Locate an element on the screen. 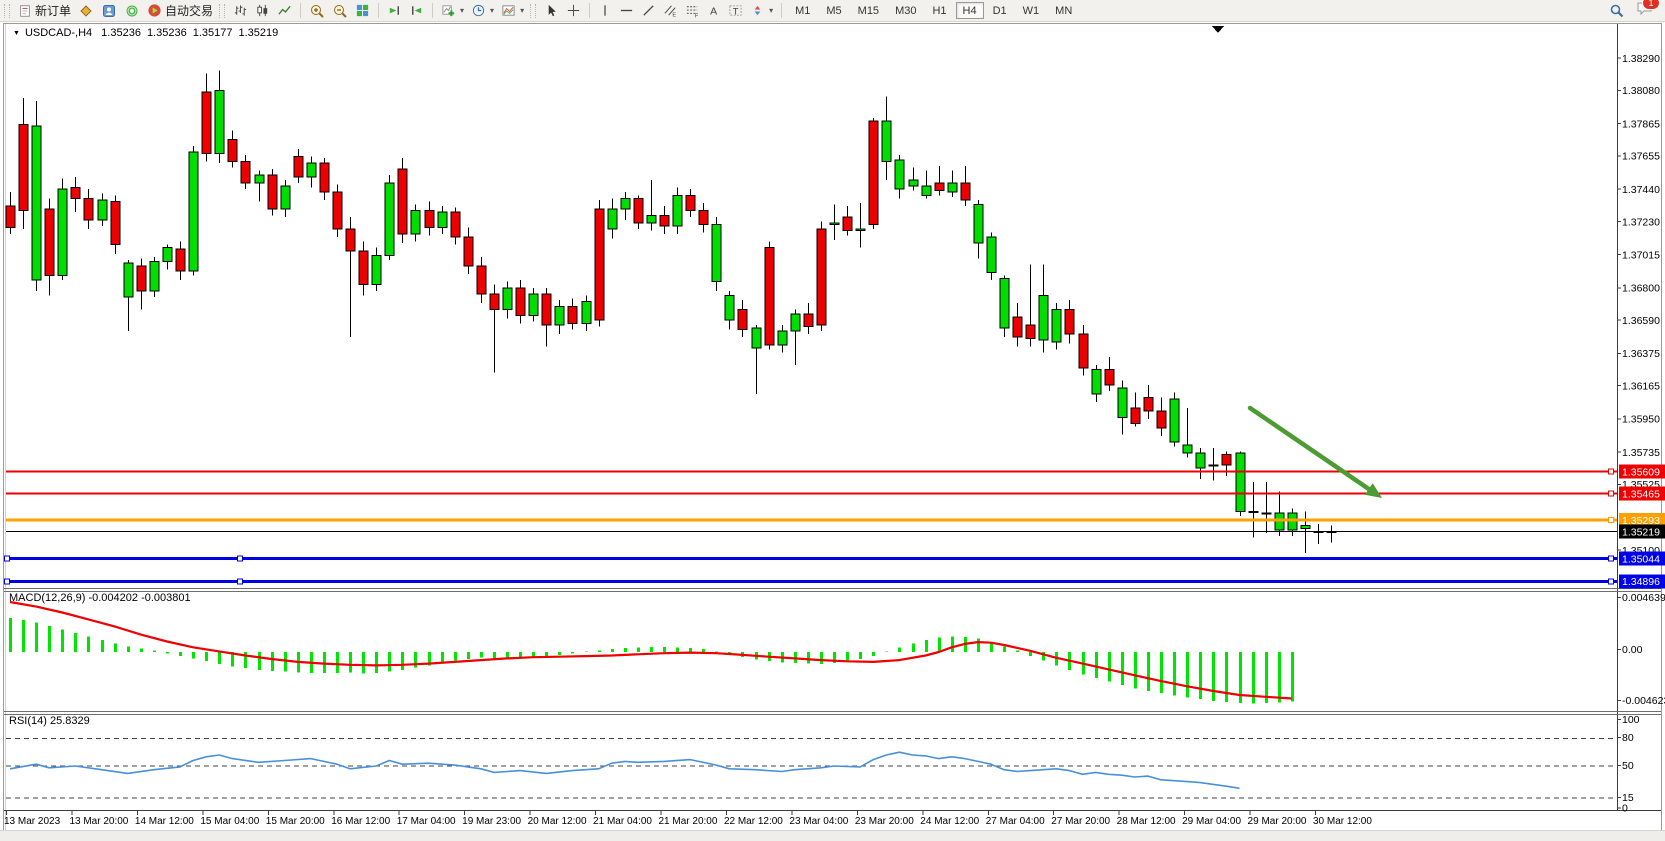 The width and height of the screenshot is (1665, 841). hline-1.34896 is located at coordinates (811, 581).